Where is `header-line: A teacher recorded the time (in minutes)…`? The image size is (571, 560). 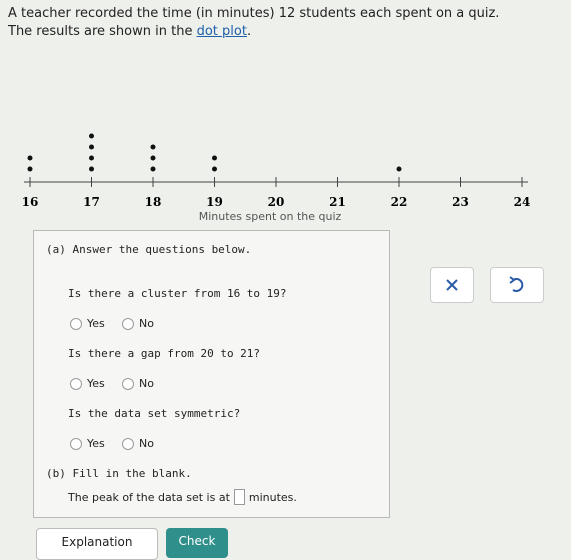 header-line: A teacher recorded the time (in minutes)… is located at coordinates (254, 13).